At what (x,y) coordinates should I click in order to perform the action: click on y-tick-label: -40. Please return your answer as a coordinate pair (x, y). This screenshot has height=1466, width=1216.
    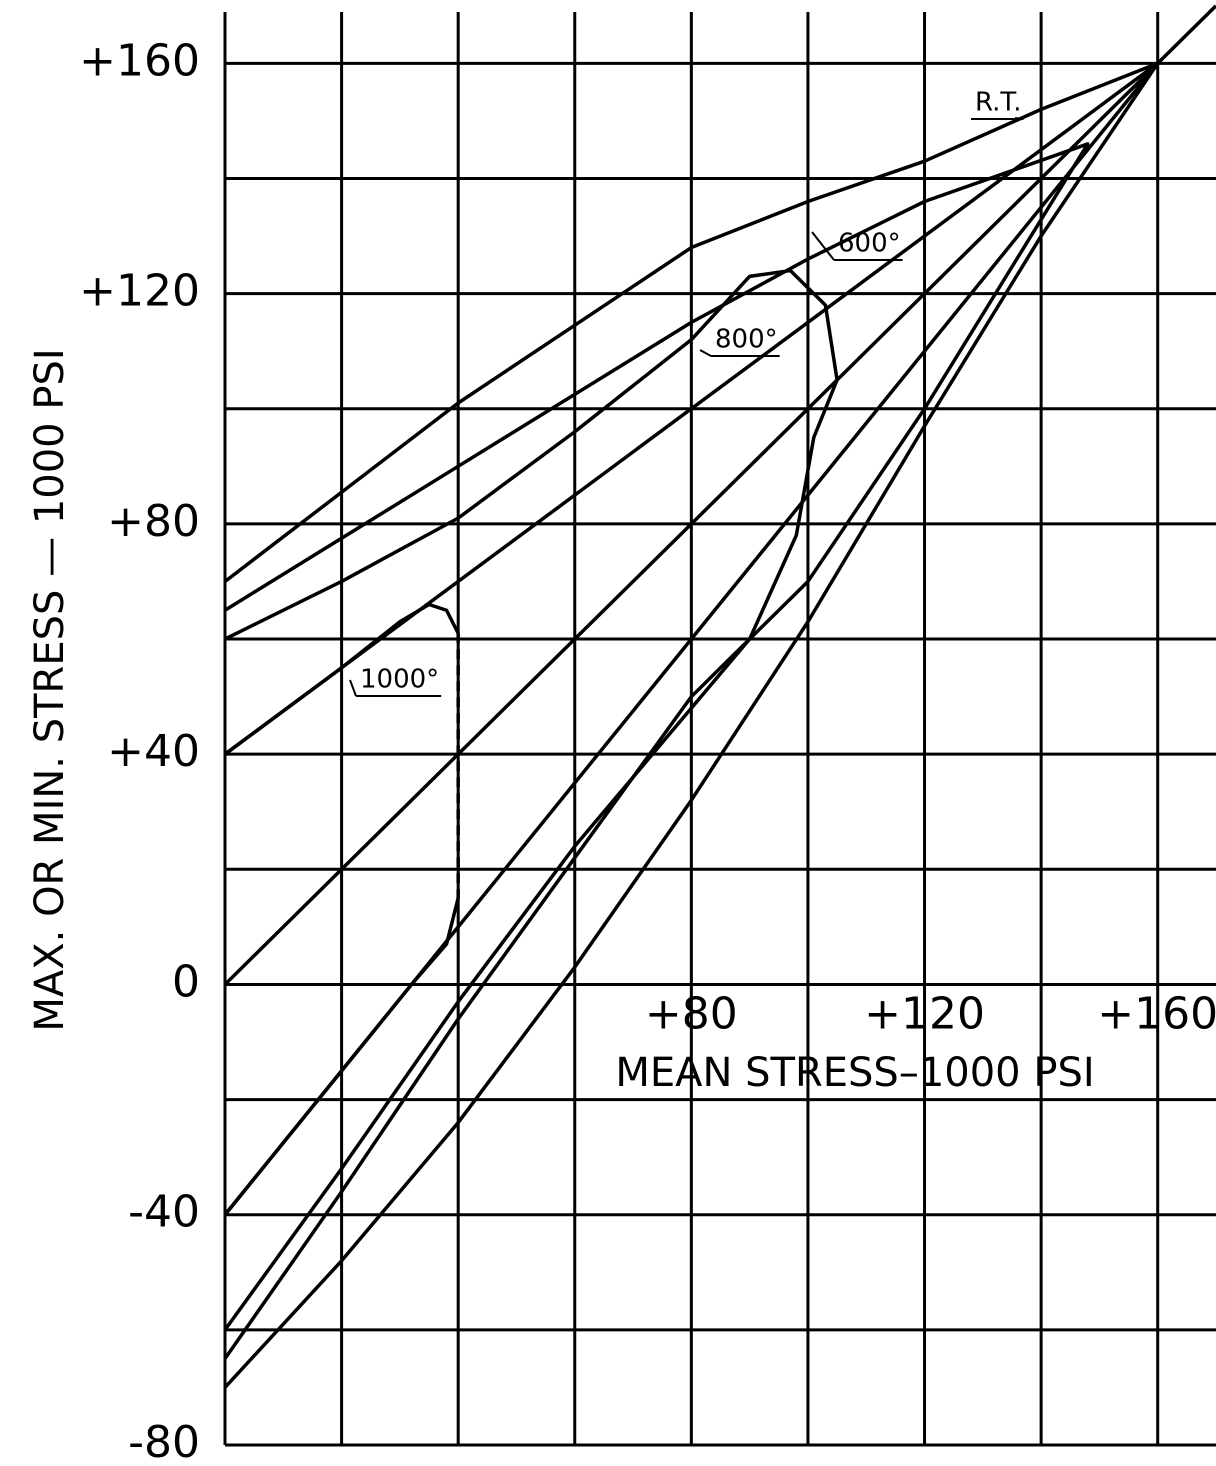
    Looking at the image, I should click on (164, 1212).